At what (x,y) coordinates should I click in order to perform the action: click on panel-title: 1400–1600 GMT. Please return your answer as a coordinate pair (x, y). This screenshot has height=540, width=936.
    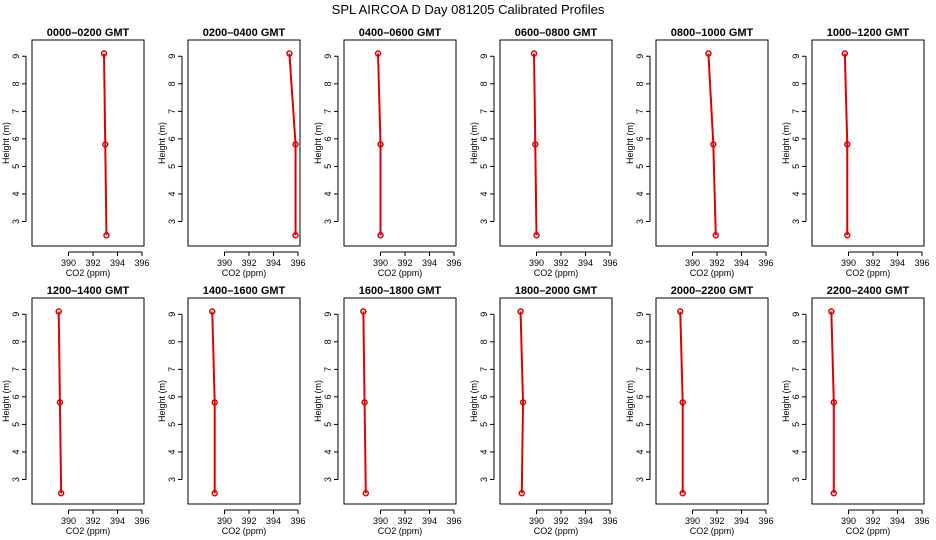
    Looking at the image, I should click on (244, 291).